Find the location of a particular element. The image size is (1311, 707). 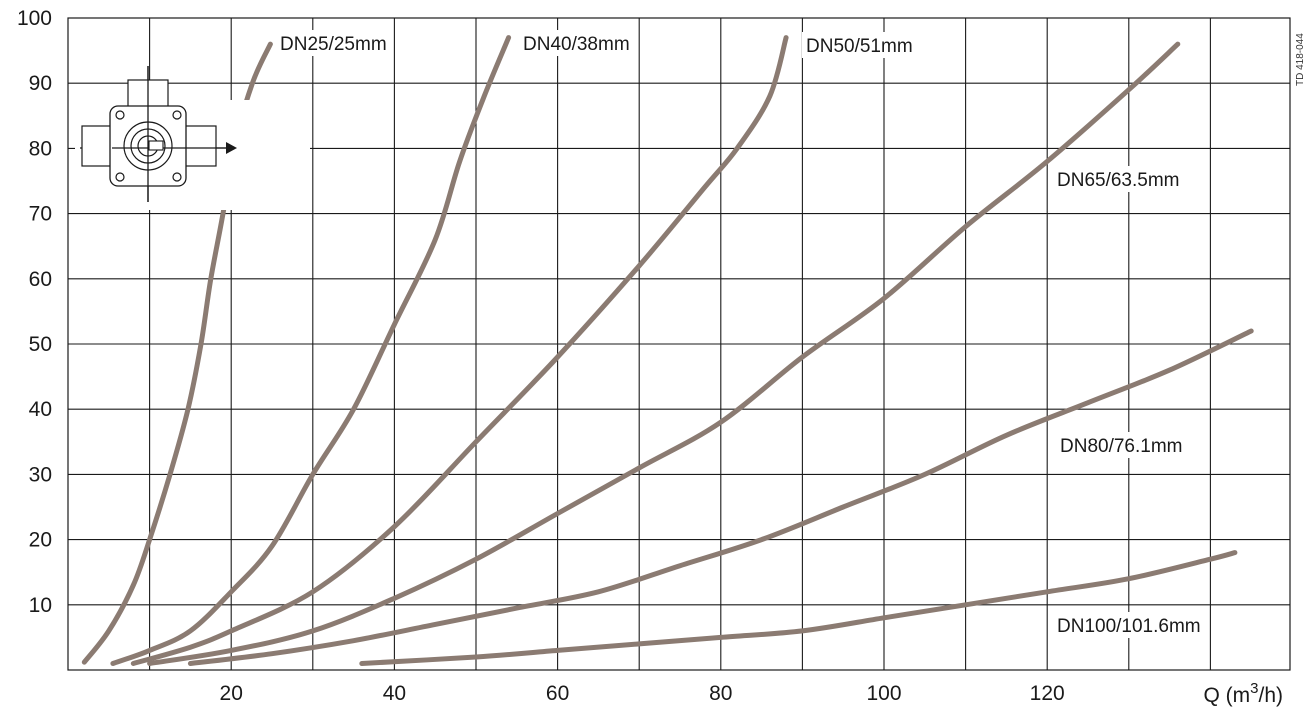

x-tick-label: 20 is located at coordinates (231, 693).